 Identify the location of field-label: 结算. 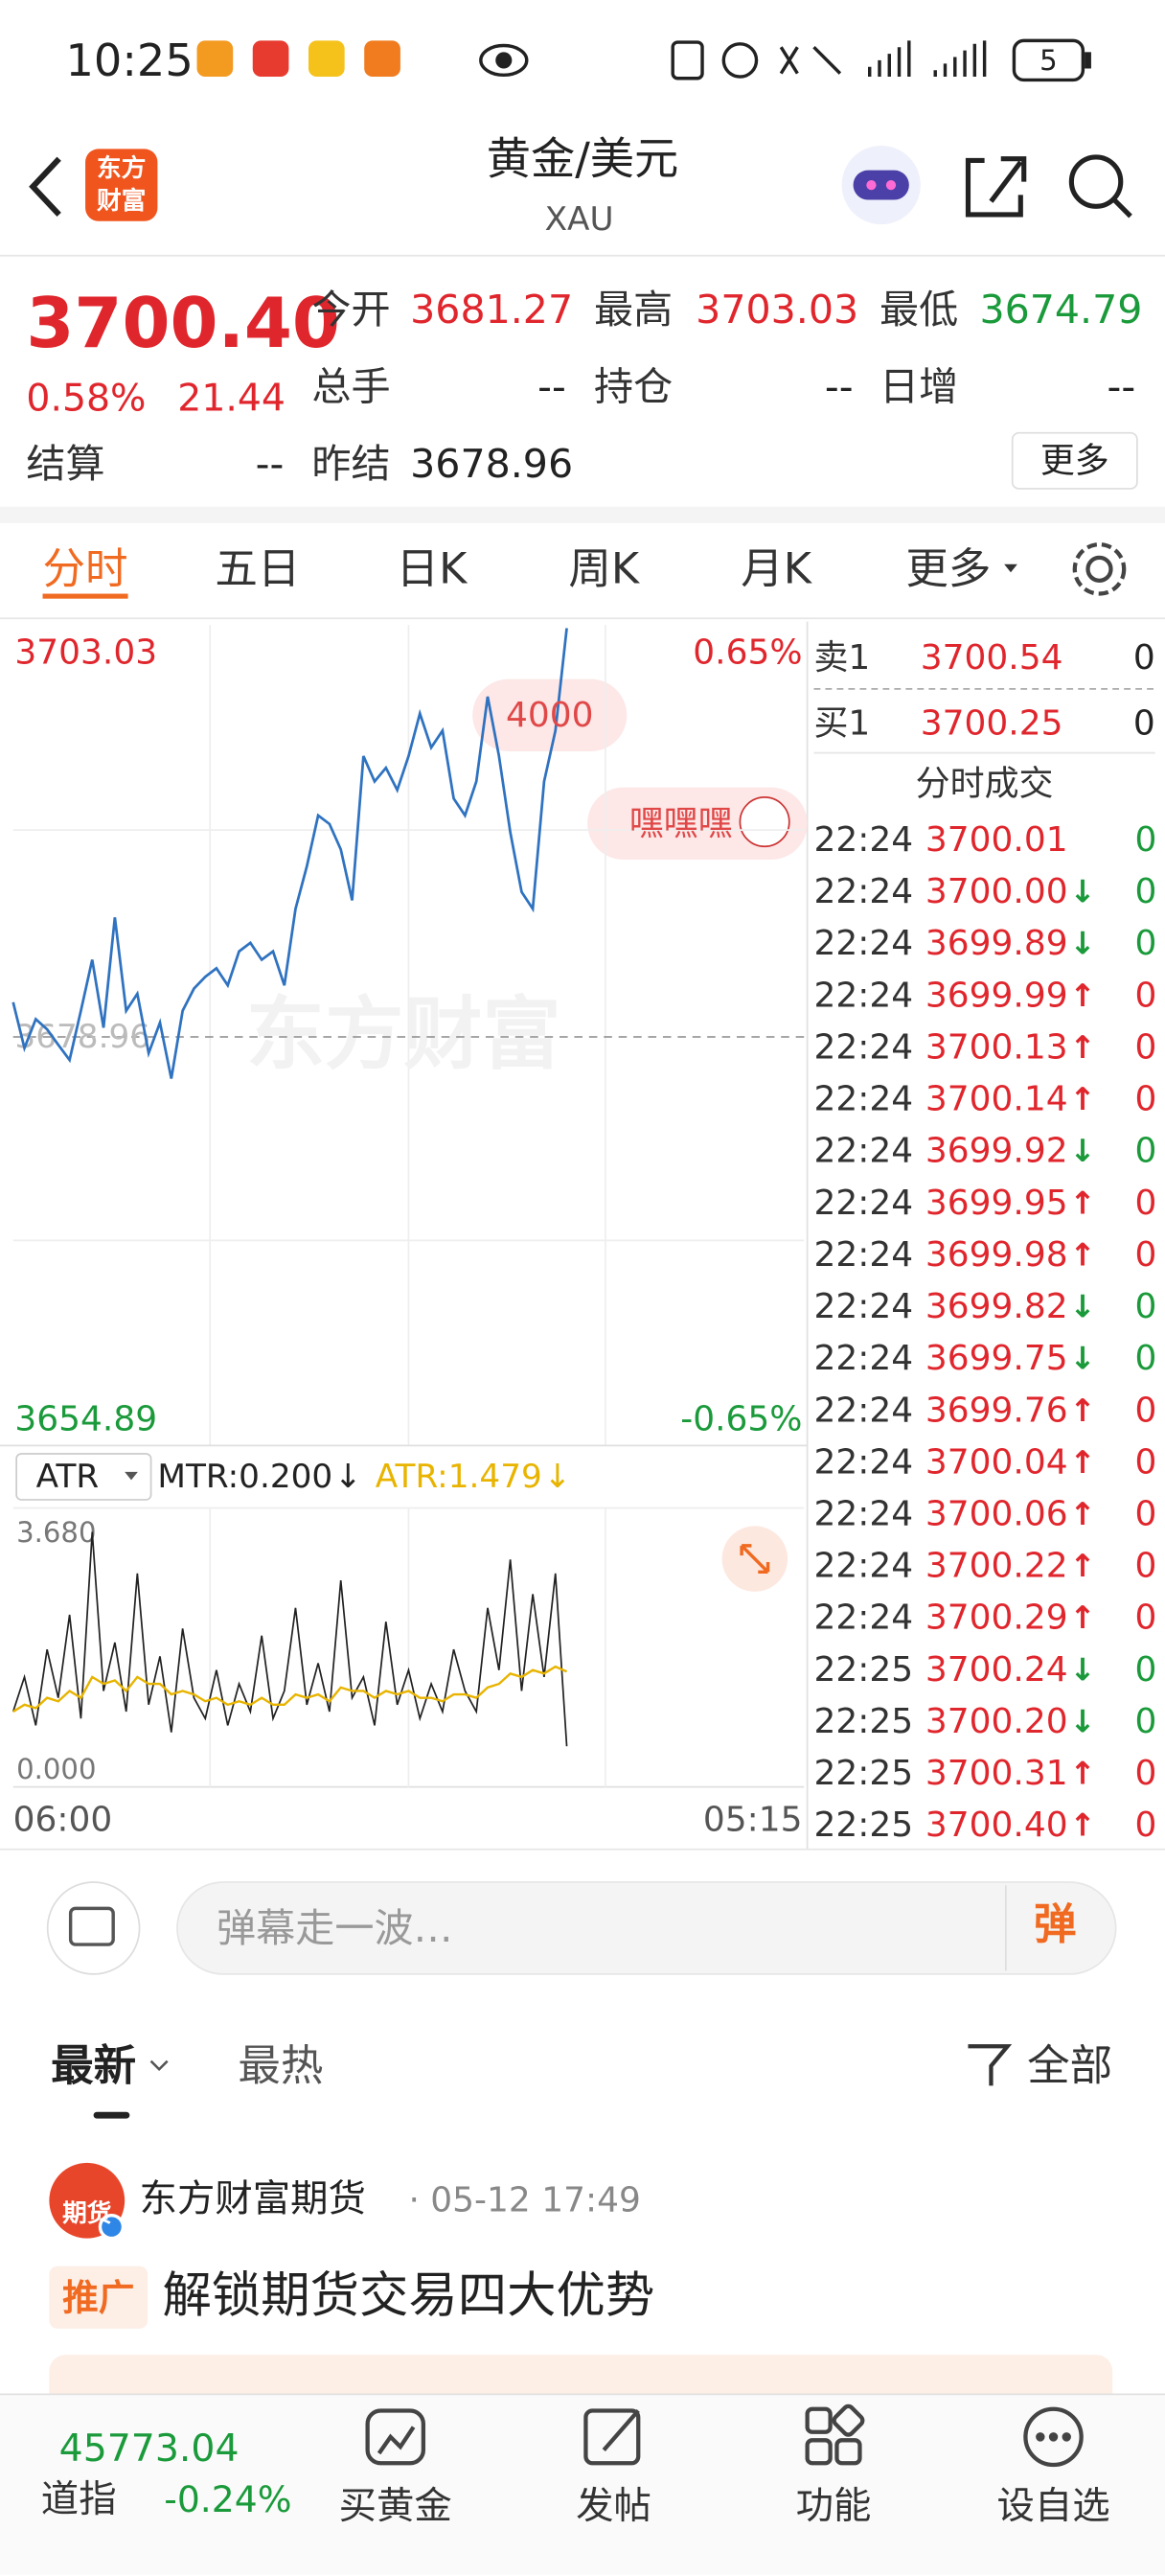
(65, 464).